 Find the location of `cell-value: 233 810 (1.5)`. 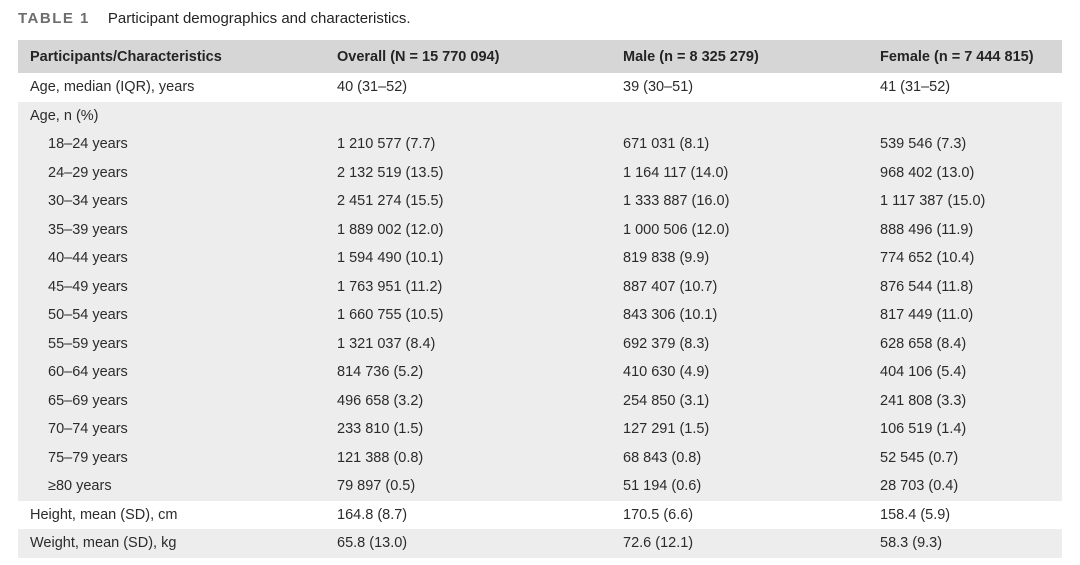

cell-value: 233 810 (1.5) is located at coordinates (380, 429).